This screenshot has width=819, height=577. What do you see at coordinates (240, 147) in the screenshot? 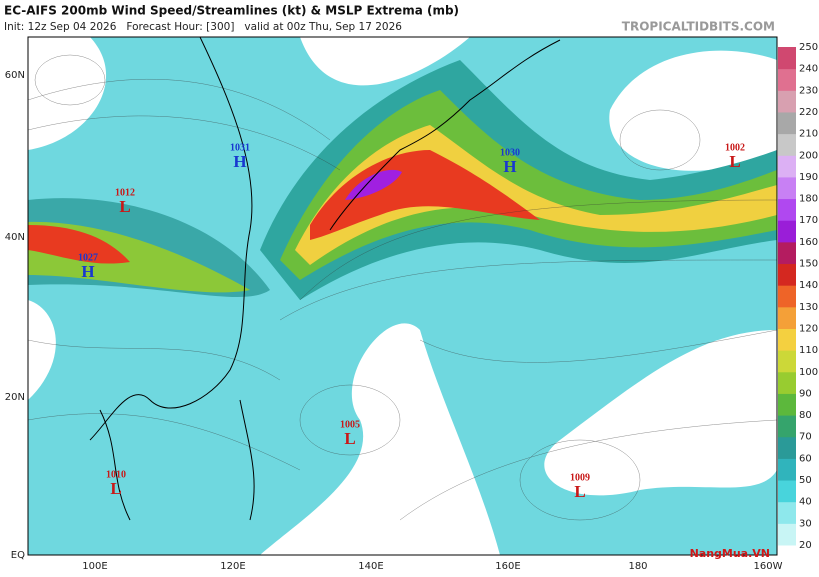
I see `pressure-value: 1031` at bounding box center [240, 147].